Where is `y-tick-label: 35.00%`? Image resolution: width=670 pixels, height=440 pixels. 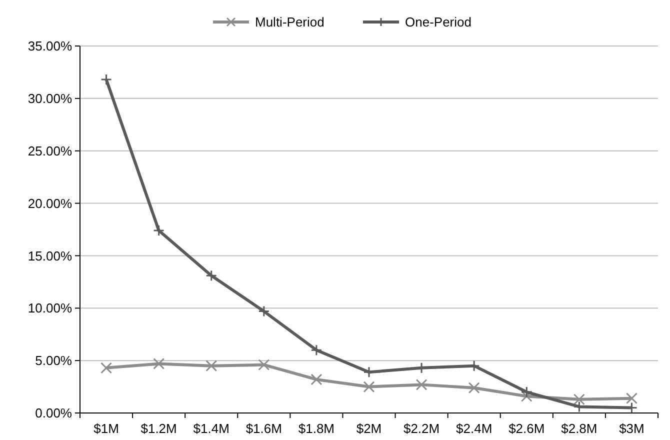 y-tick-label: 35.00% is located at coordinates (50, 46).